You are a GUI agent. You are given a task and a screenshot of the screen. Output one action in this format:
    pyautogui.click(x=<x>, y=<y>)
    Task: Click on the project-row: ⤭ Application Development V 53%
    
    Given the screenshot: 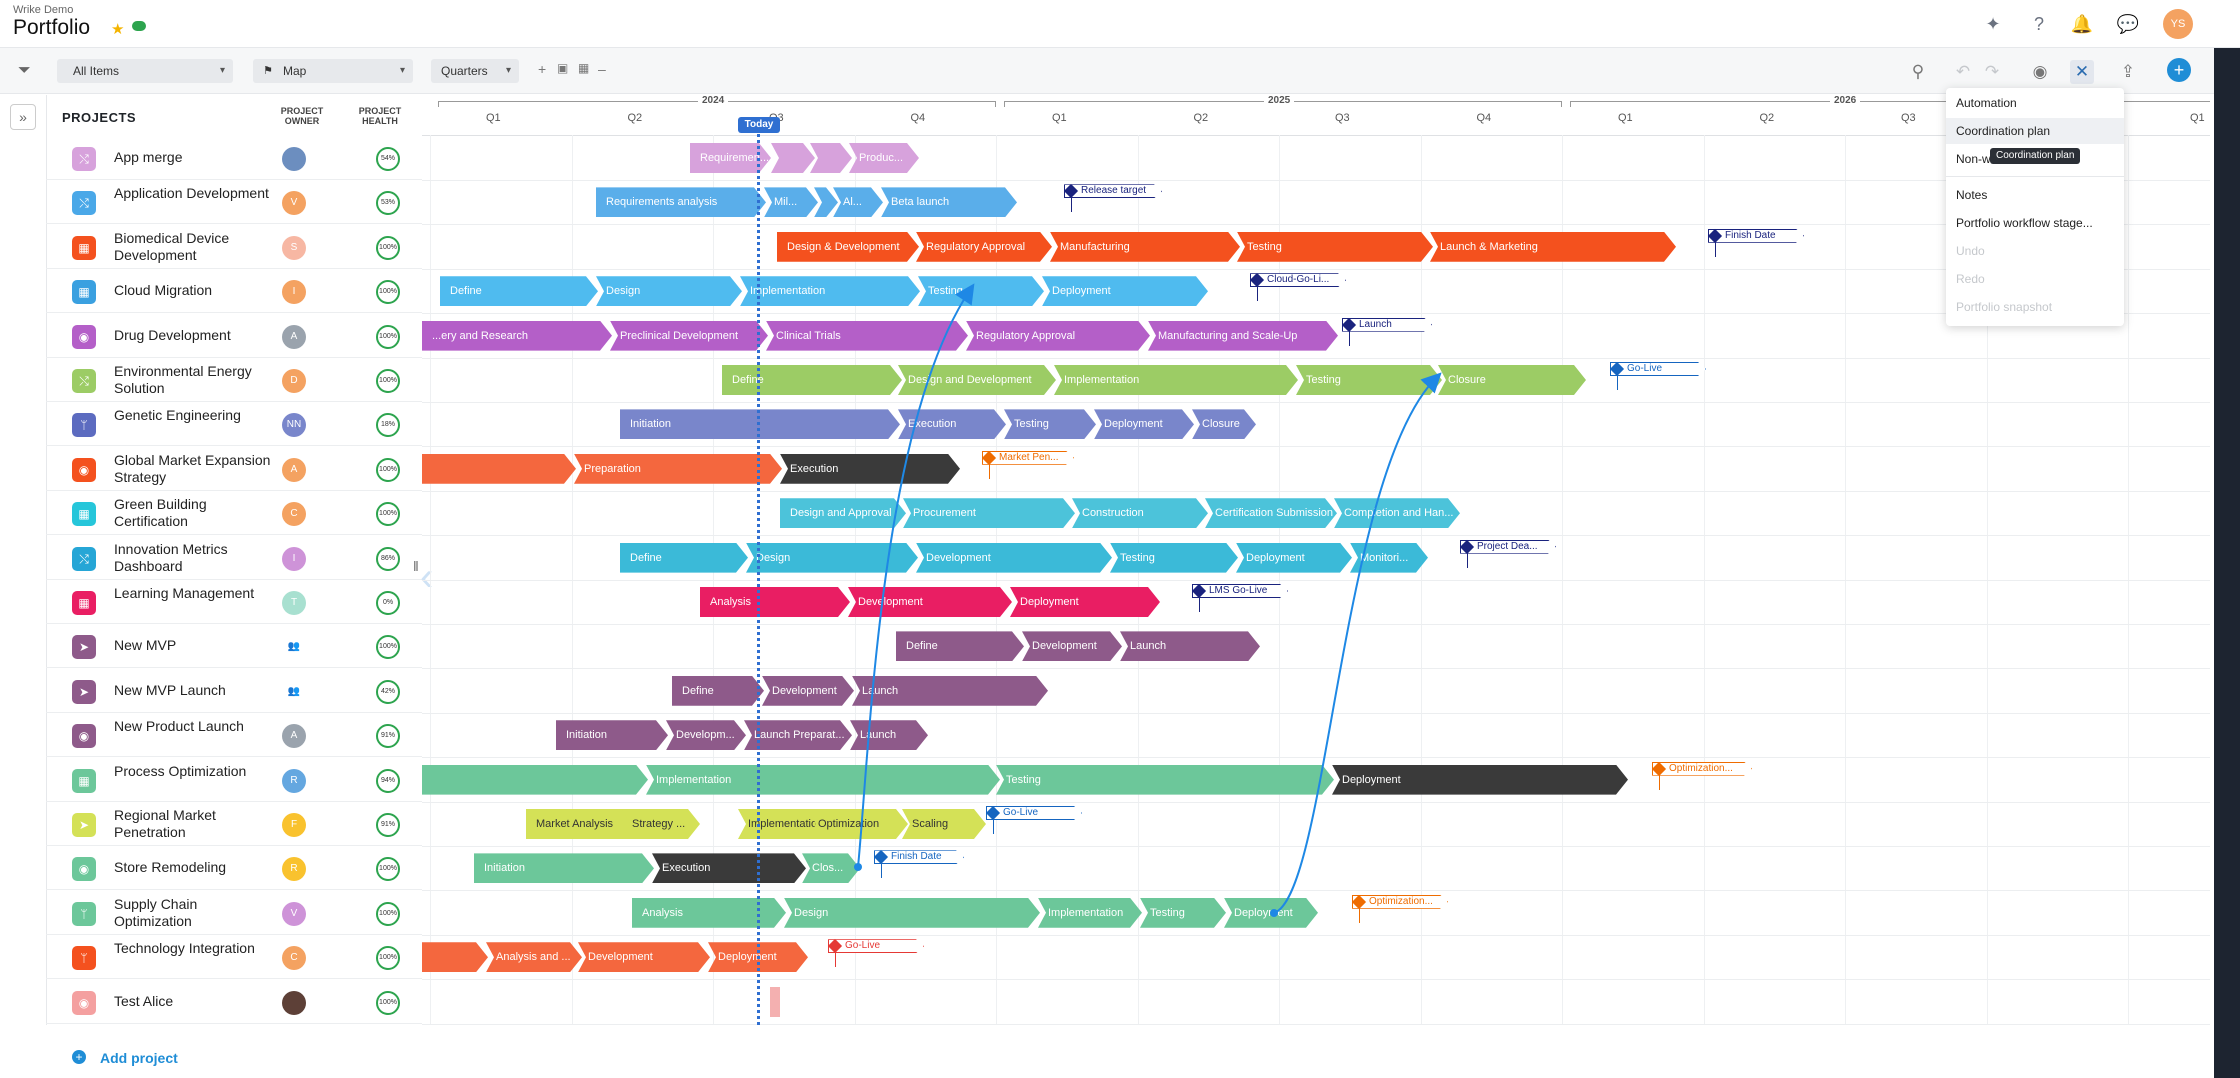 What is the action you would take?
    pyautogui.click(x=234, y=202)
    